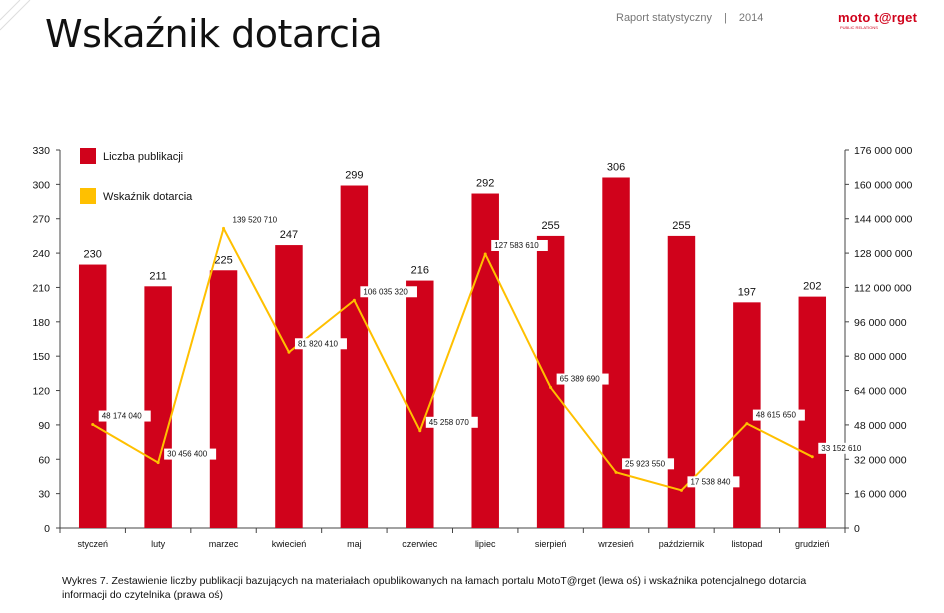  What do you see at coordinates (746, 544) in the screenshot?
I see `x-tick-label: listopad` at bounding box center [746, 544].